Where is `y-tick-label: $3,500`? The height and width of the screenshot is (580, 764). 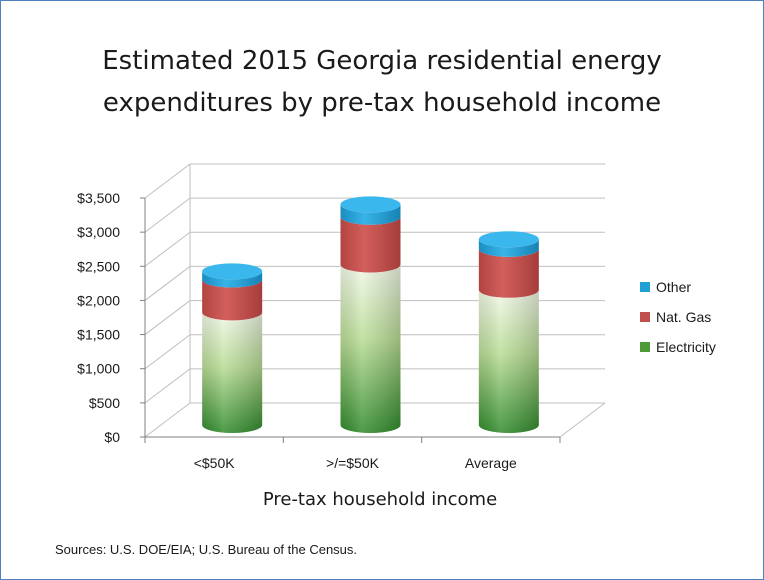
y-tick-label: $3,500 is located at coordinates (98, 198).